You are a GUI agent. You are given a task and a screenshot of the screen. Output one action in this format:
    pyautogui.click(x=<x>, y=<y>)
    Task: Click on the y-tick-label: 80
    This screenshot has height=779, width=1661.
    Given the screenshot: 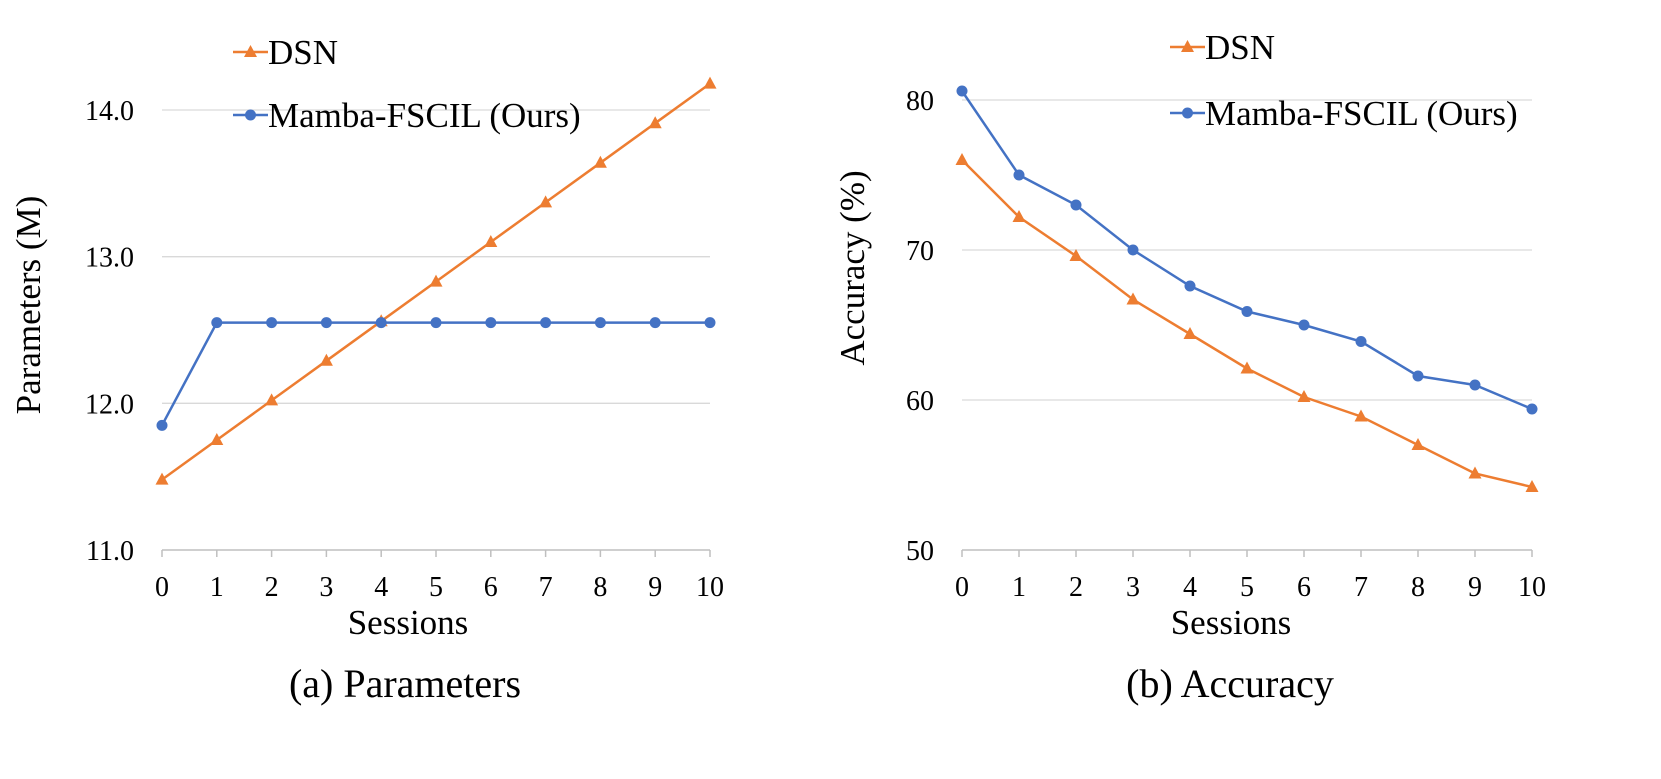 What is the action you would take?
    pyautogui.click(x=920, y=101)
    